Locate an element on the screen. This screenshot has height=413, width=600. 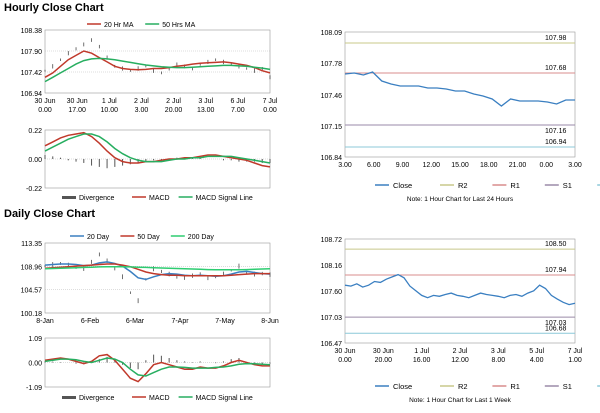
daily-price-x-tick-label: 6-Feb is located at coordinates (90, 321).